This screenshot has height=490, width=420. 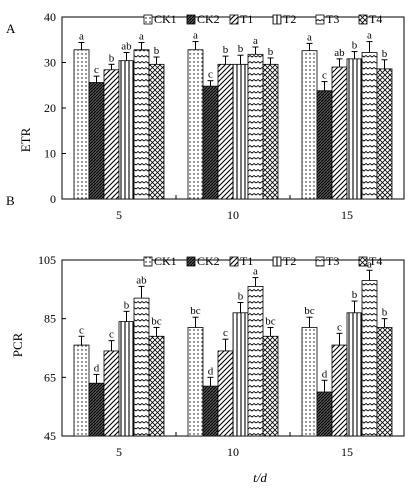 I want to click on legend-label: T4, so click(x=375, y=19).